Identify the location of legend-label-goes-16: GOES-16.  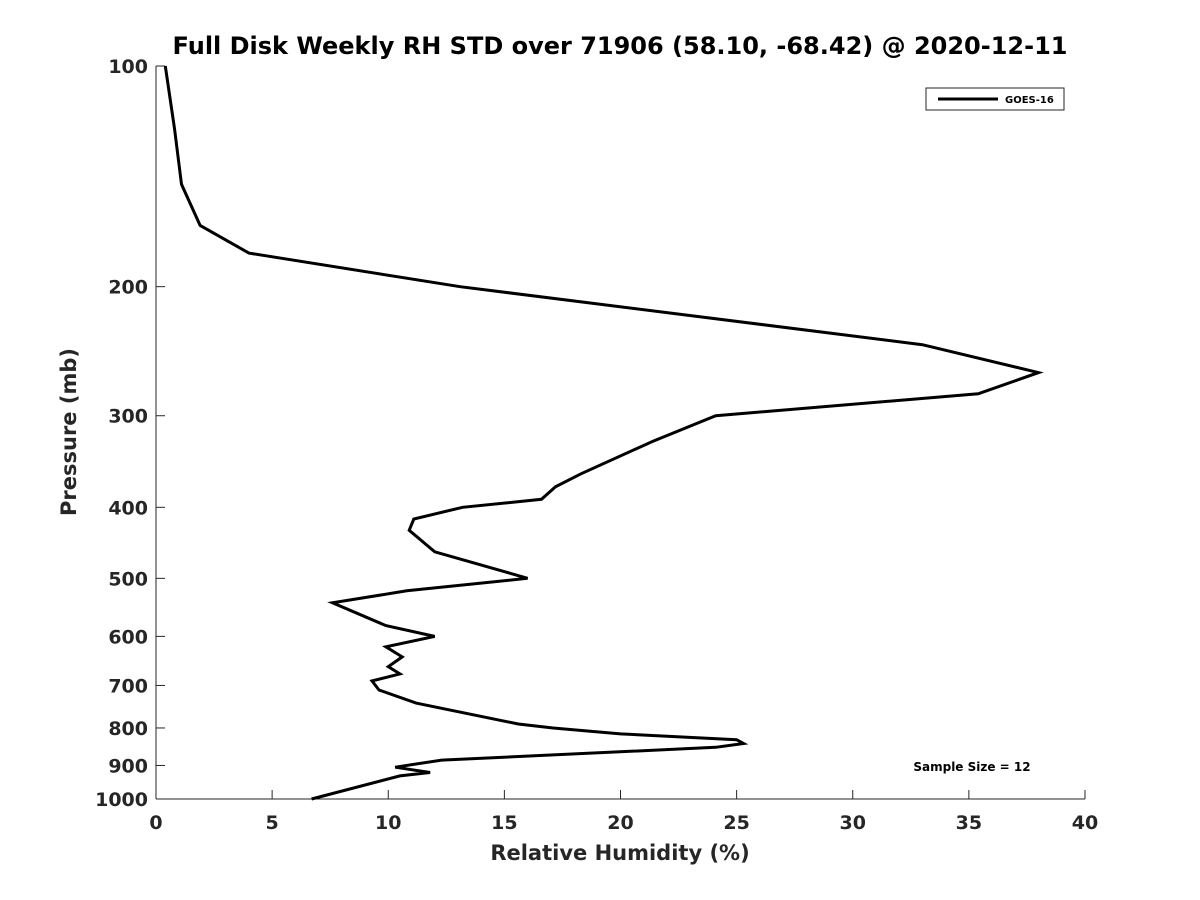
(1029, 100).